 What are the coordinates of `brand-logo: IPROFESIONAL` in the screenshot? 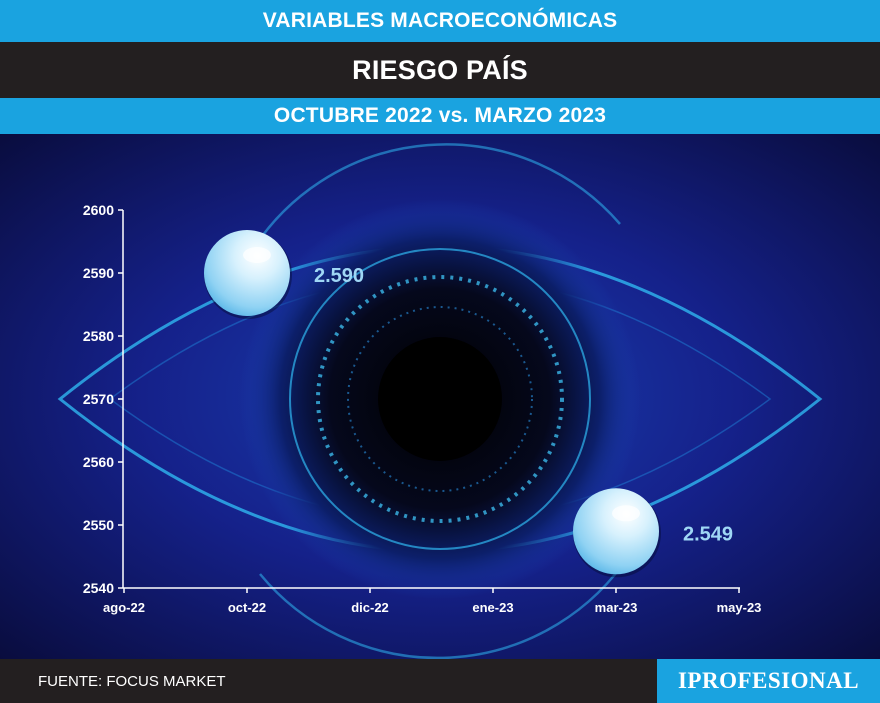 It's located at (768, 681).